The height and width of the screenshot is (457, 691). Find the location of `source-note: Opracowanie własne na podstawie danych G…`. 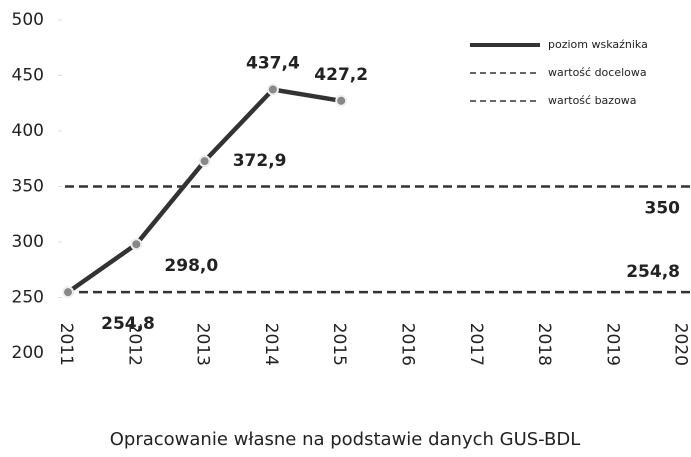

source-note: Opracowanie własne na podstawie danych G… is located at coordinates (345, 439).